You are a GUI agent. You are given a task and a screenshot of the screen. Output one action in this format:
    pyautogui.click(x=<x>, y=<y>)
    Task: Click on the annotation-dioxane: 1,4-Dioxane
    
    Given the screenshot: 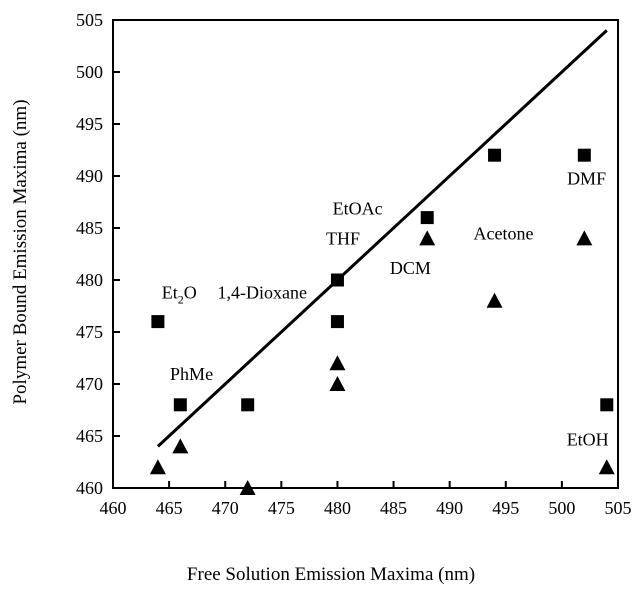 What is the action you would take?
    pyautogui.click(x=262, y=293)
    